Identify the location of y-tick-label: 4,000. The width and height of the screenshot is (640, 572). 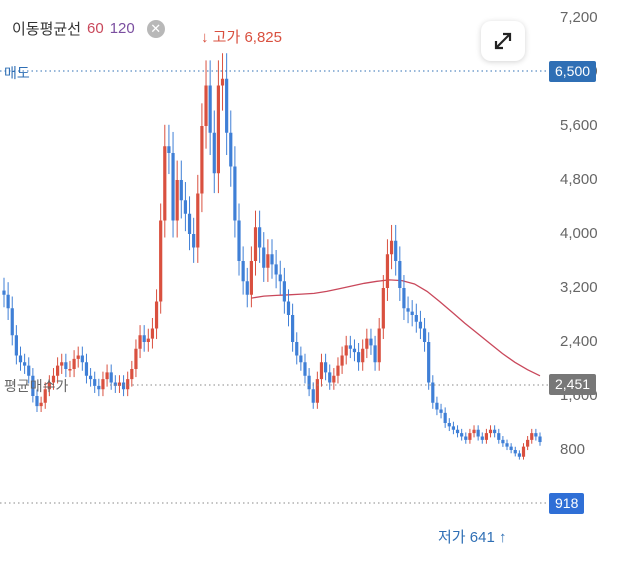
(579, 233).